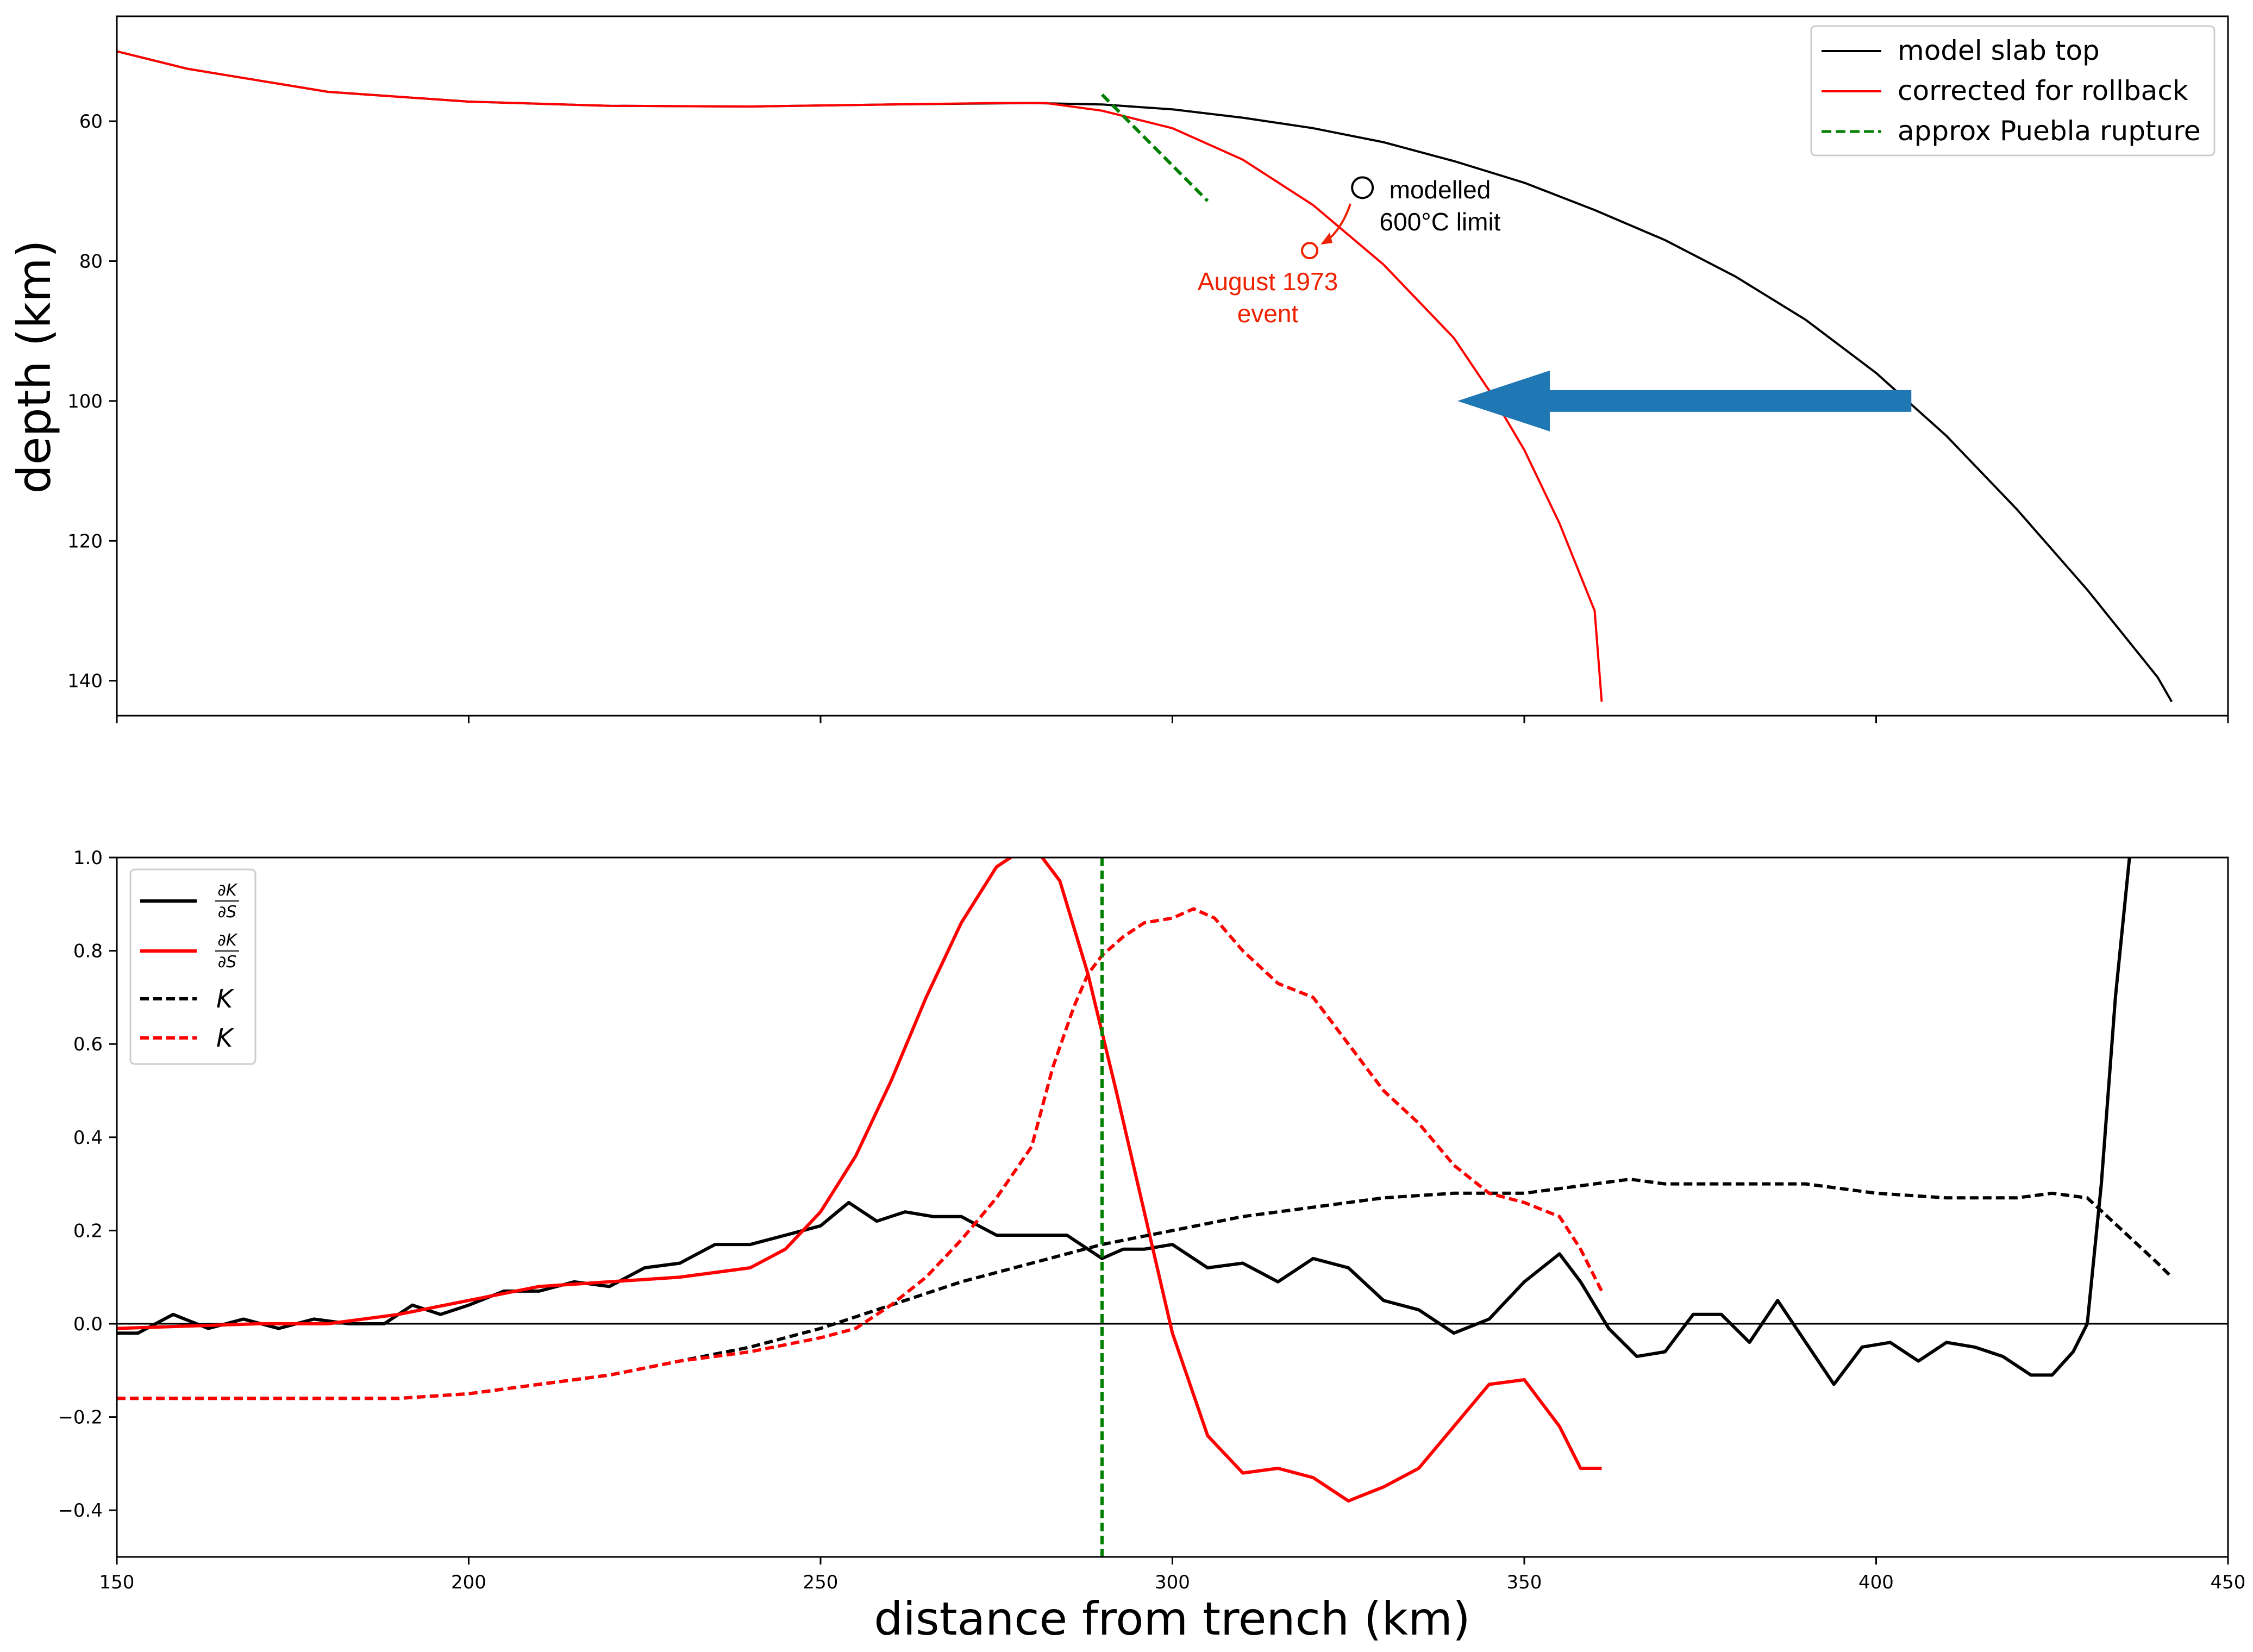  I want to click on bottom-x-tick-label: 350, so click(1524, 1582).